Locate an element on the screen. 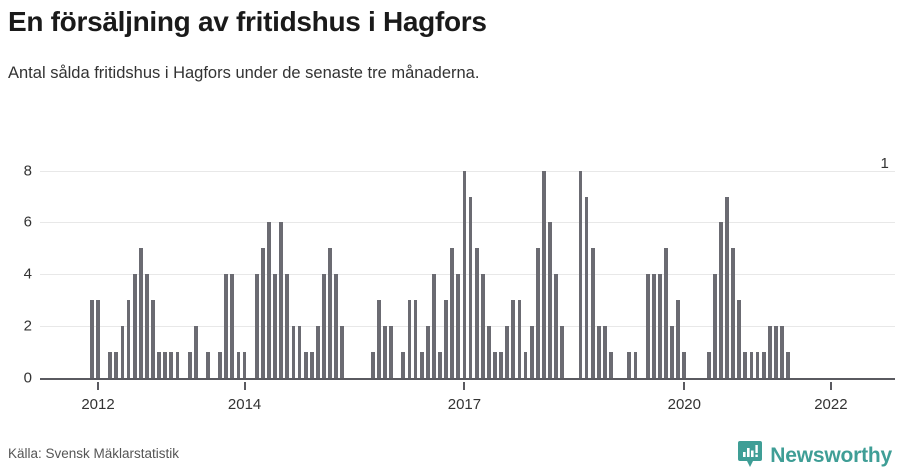 The width and height of the screenshot is (900, 475). newsworthy-logo: Newsworthy is located at coordinates (814, 455).